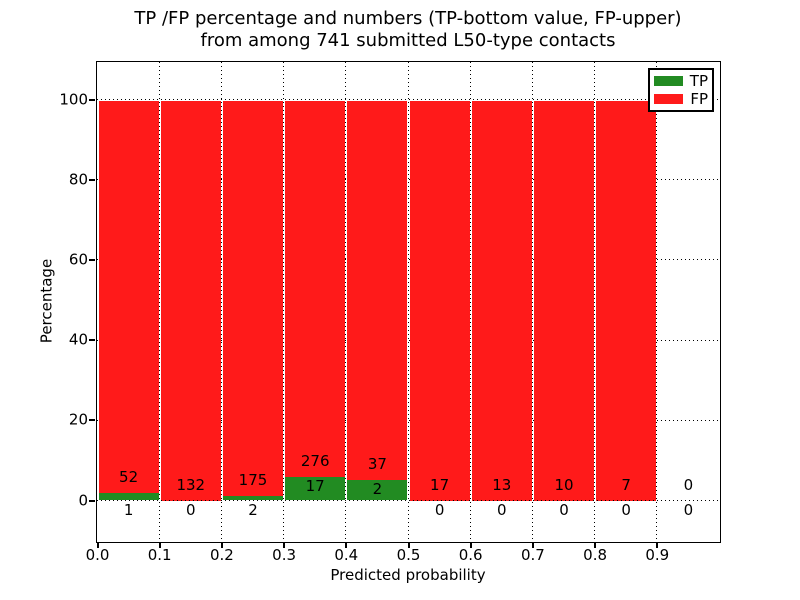 This screenshot has width=800, height=600. I want to click on fp-count-label: 52, so click(129, 476).